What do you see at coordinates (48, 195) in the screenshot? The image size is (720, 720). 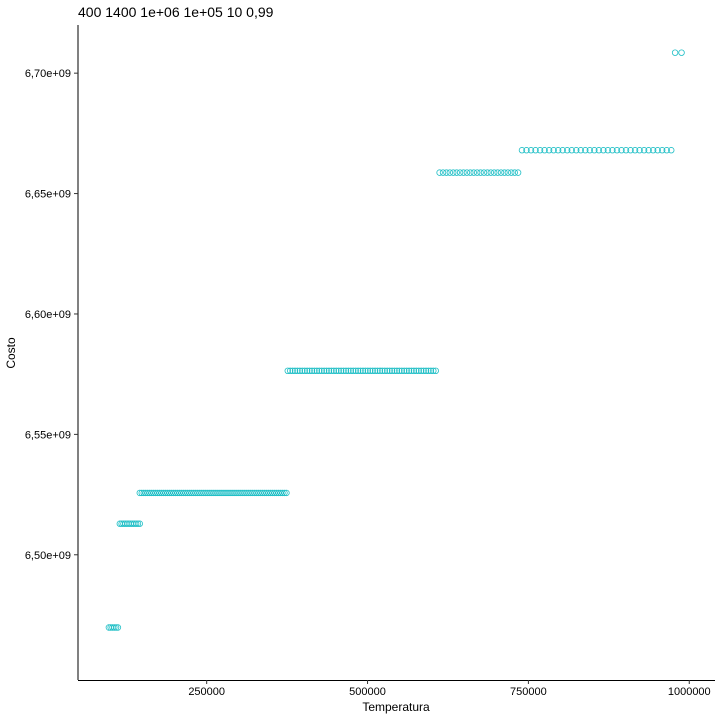 I see `y-tick-label: 6,65e+09` at bounding box center [48, 195].